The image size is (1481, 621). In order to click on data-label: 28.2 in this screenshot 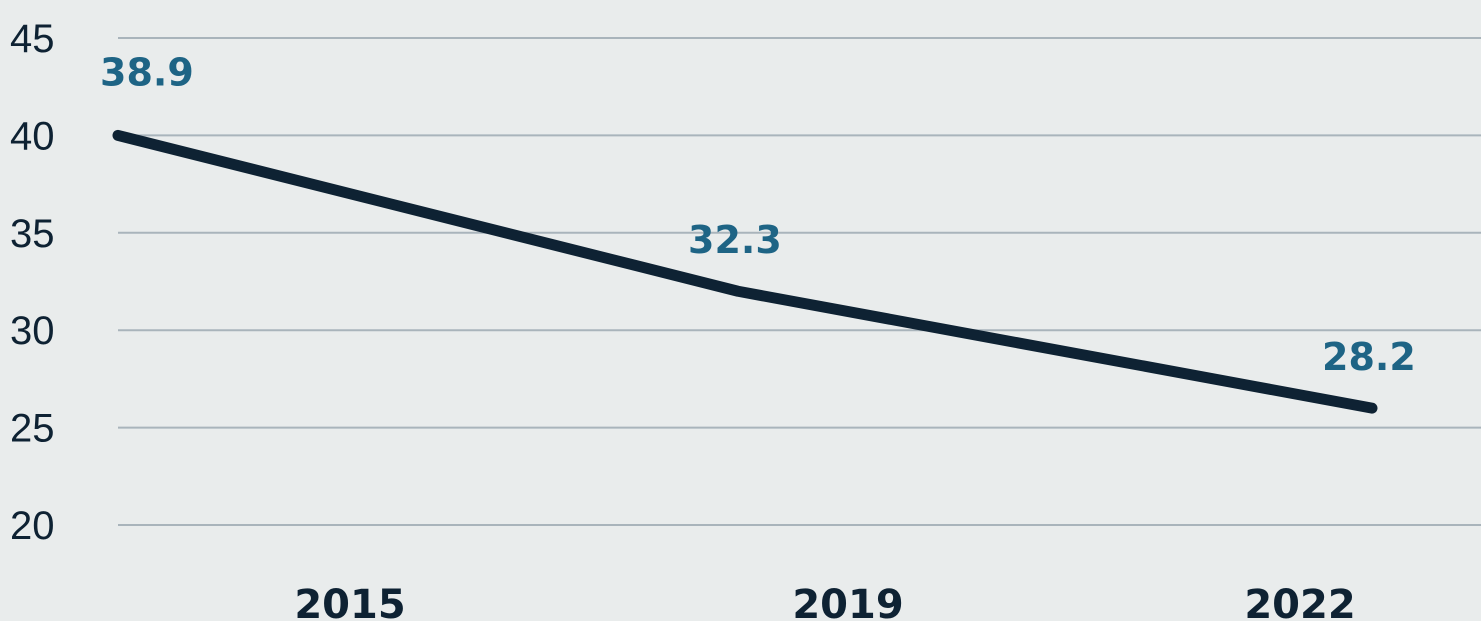, I will do `click(1369, 357)`.